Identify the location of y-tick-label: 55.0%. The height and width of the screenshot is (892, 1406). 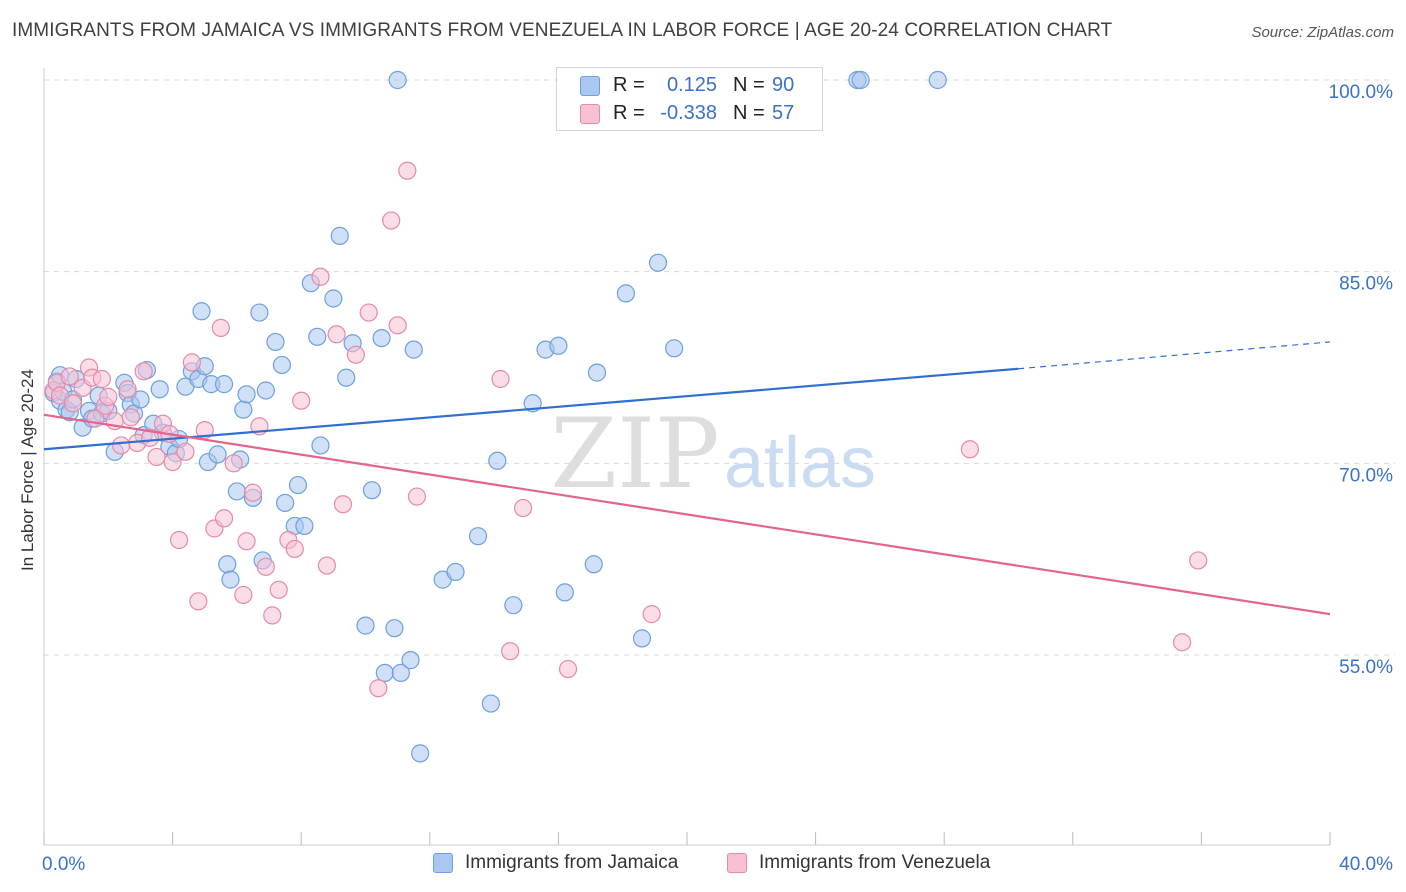
(1366, 667).